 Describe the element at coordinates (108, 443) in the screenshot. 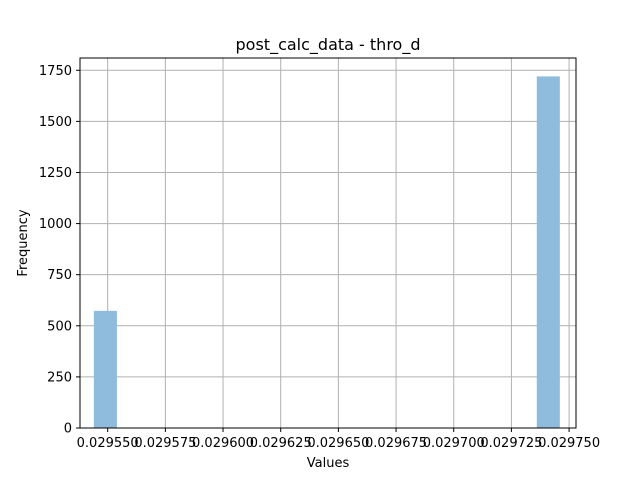

I see `x-tick-label: 0.029550` at that location.